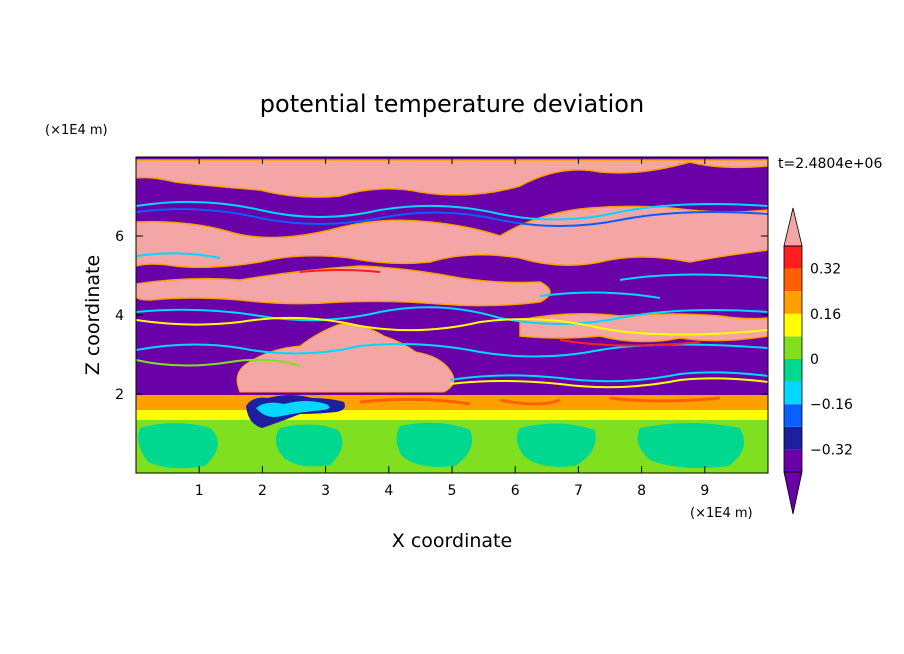 This screenshot has width=904, height=654. Describe the element at coordinates (93, 315) in the screenshot. I see `y-axis-label: Z coordinate` at that location.